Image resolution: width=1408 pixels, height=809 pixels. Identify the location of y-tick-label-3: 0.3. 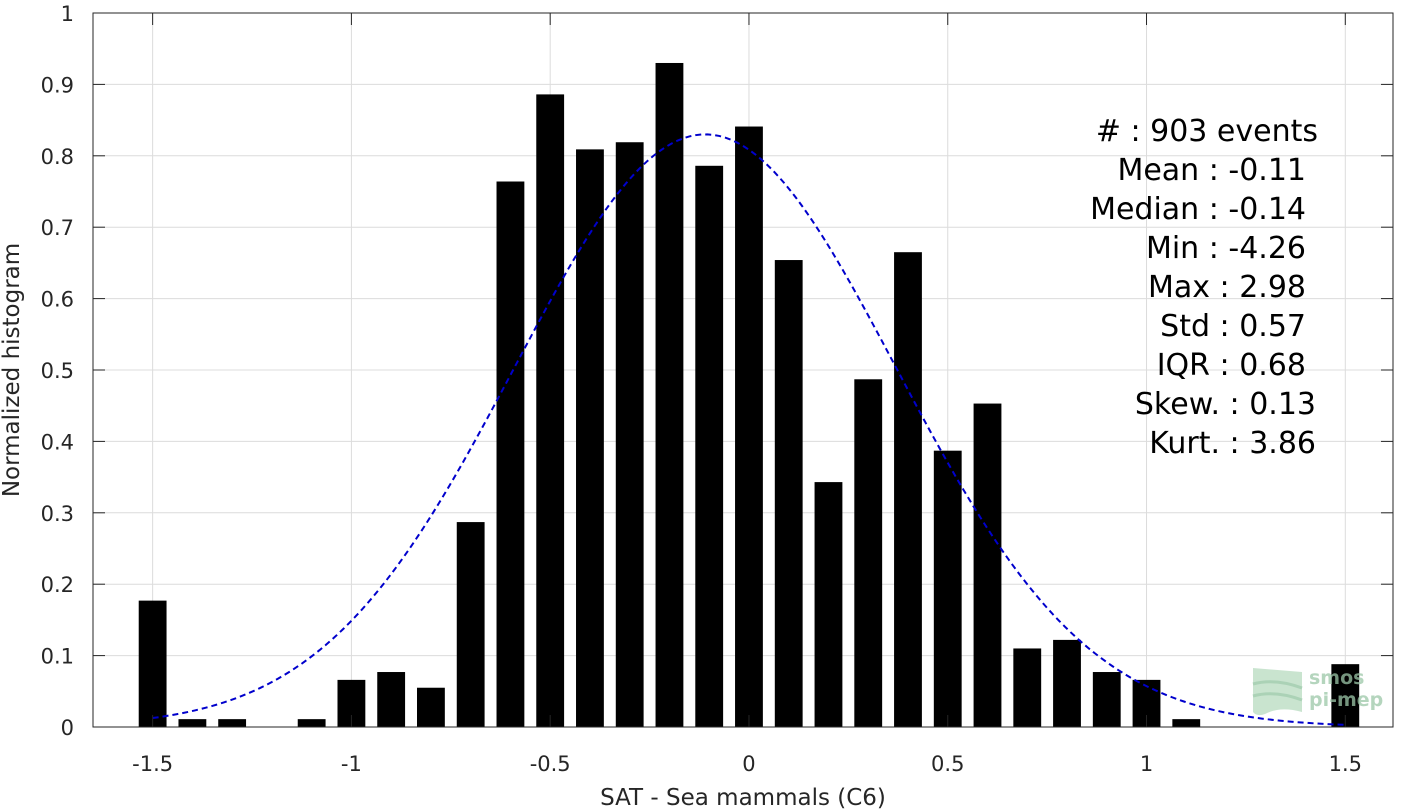
(57, 514).